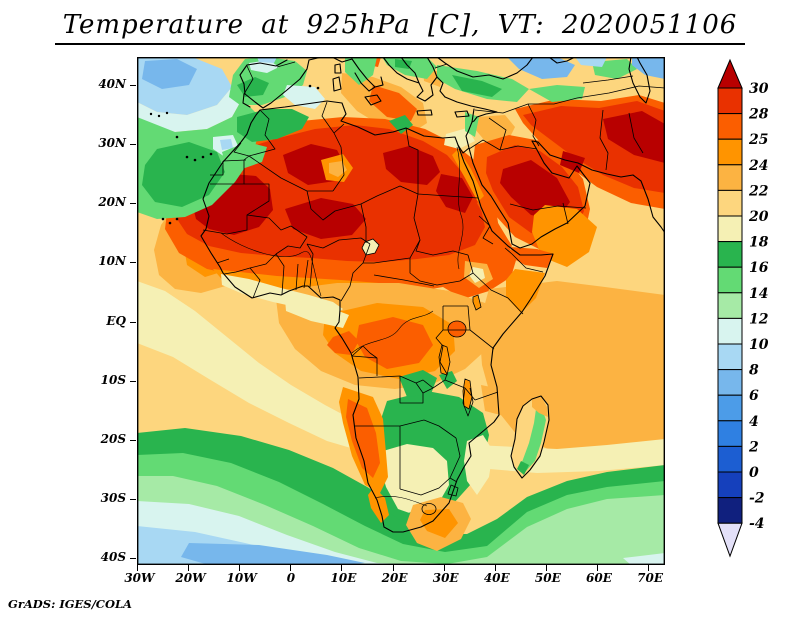  I want to click on colorbar-label: 25, so click(758, 140).